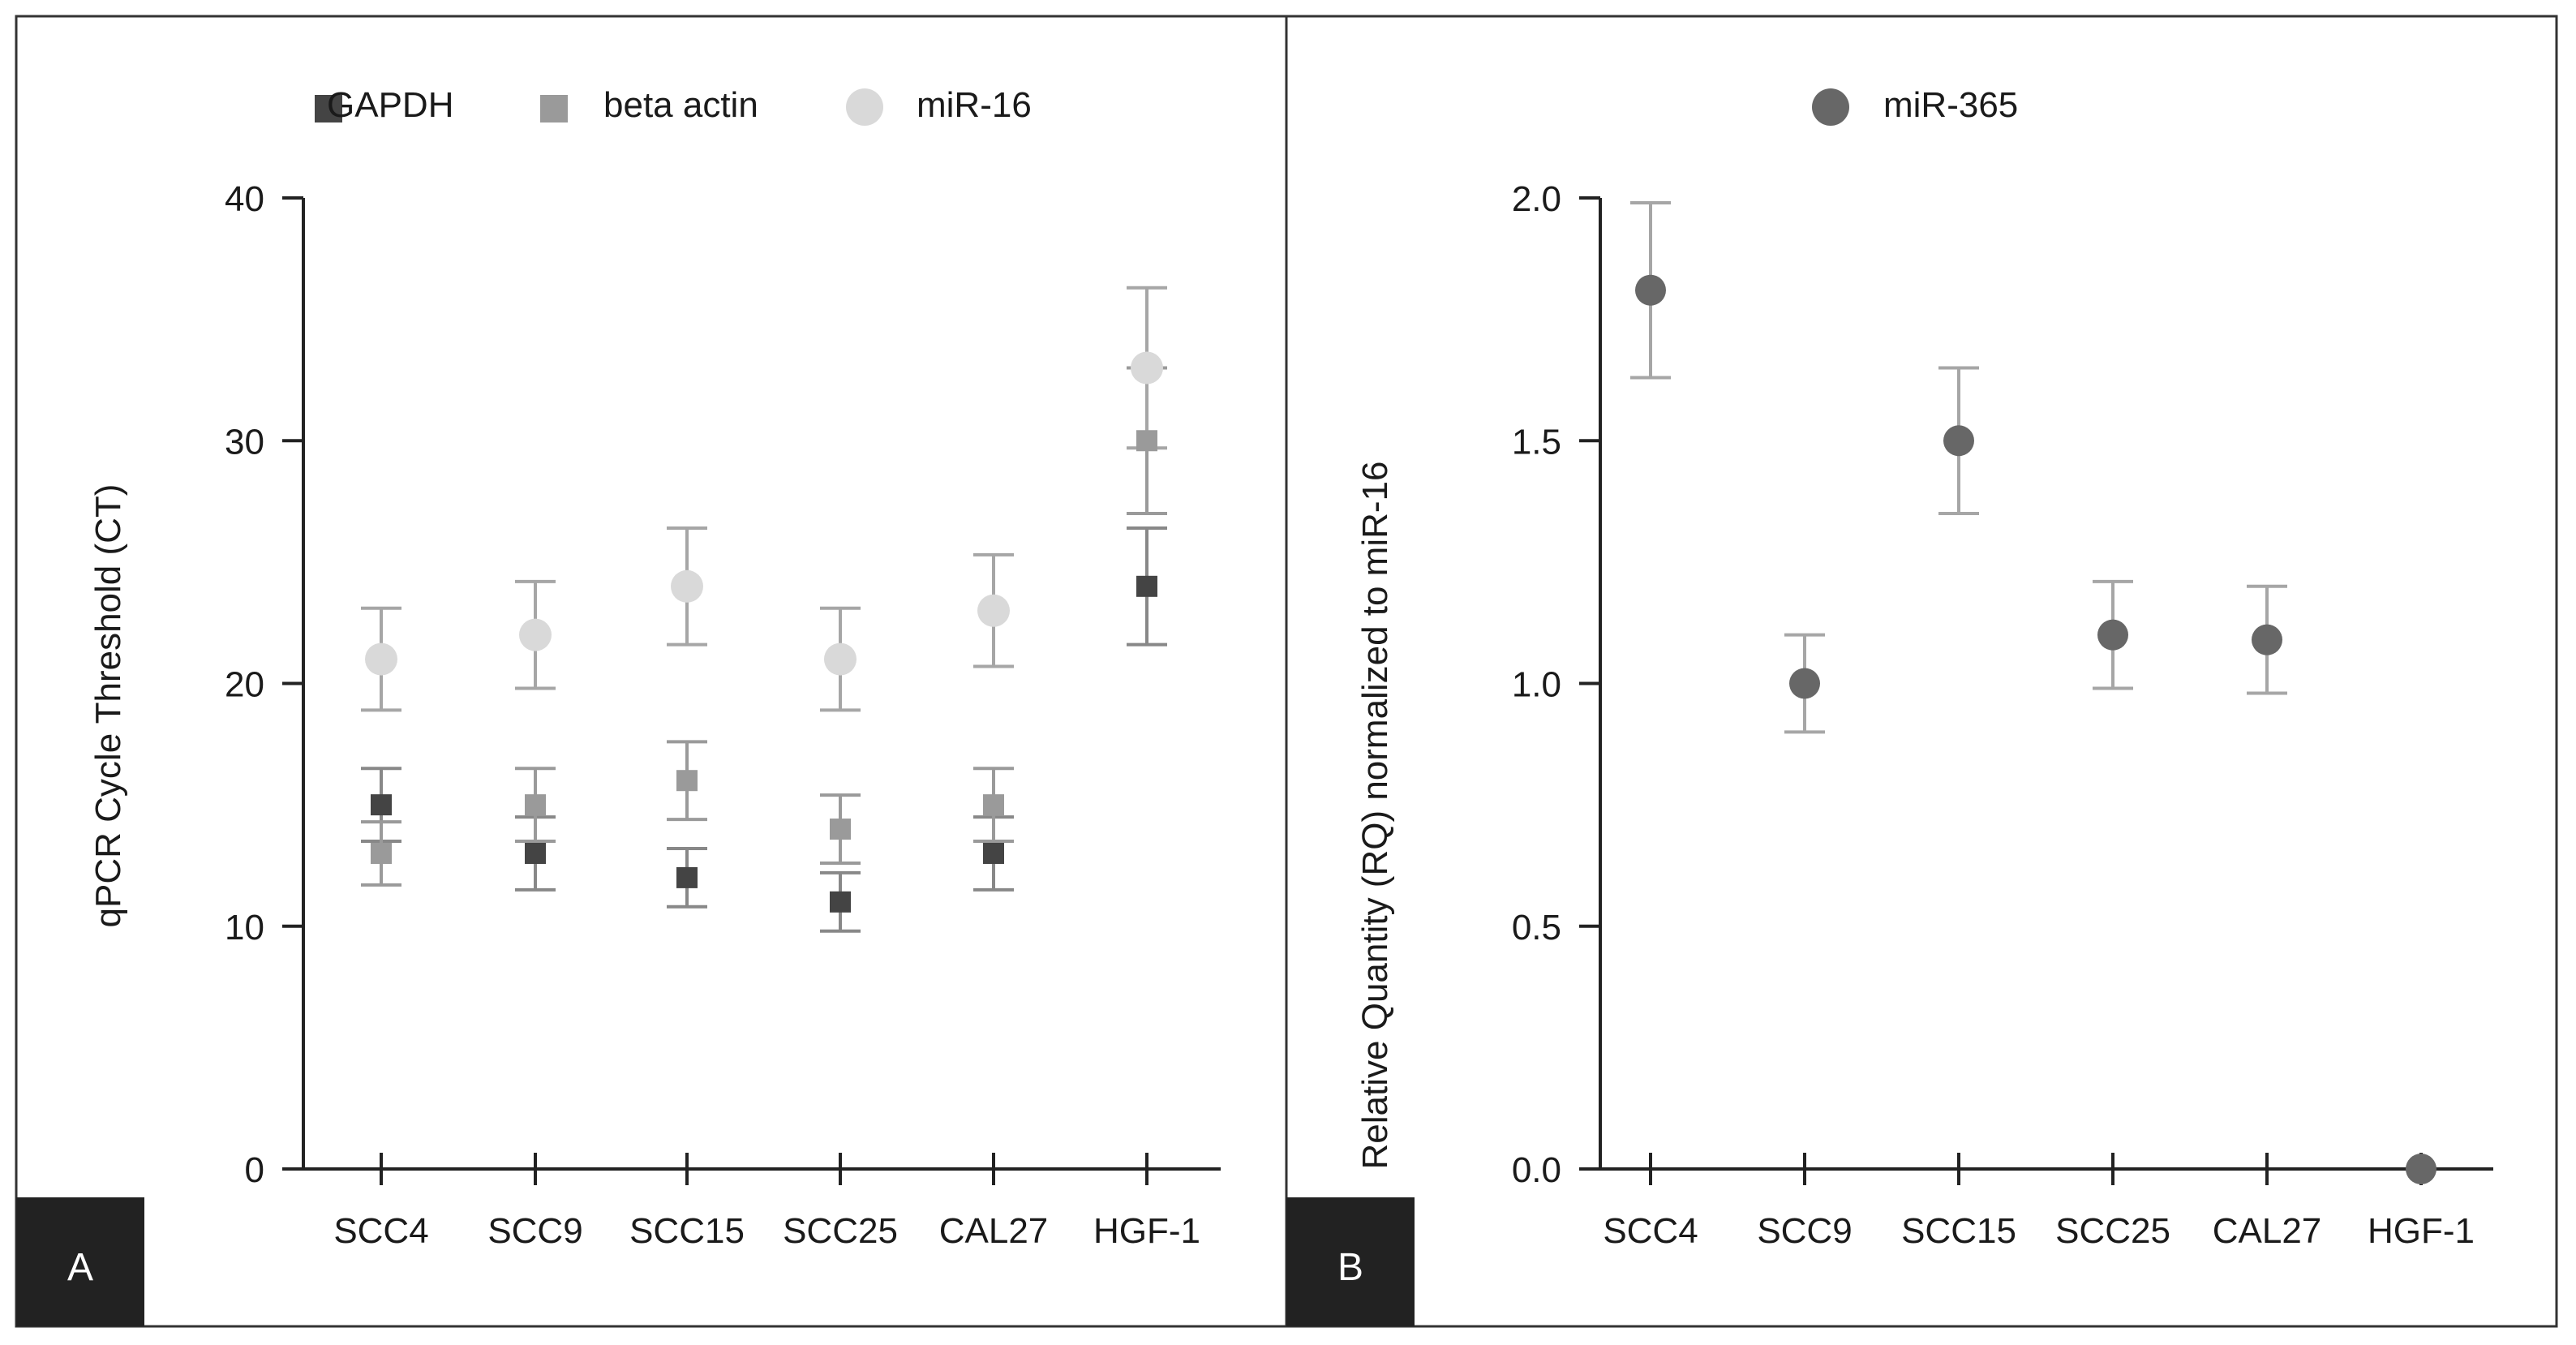  Describe the element at coordinates (108, 706) in the screenshot. I see `panel-a-ylabel: qPCR Cycle Threshold (CT)` at that location.